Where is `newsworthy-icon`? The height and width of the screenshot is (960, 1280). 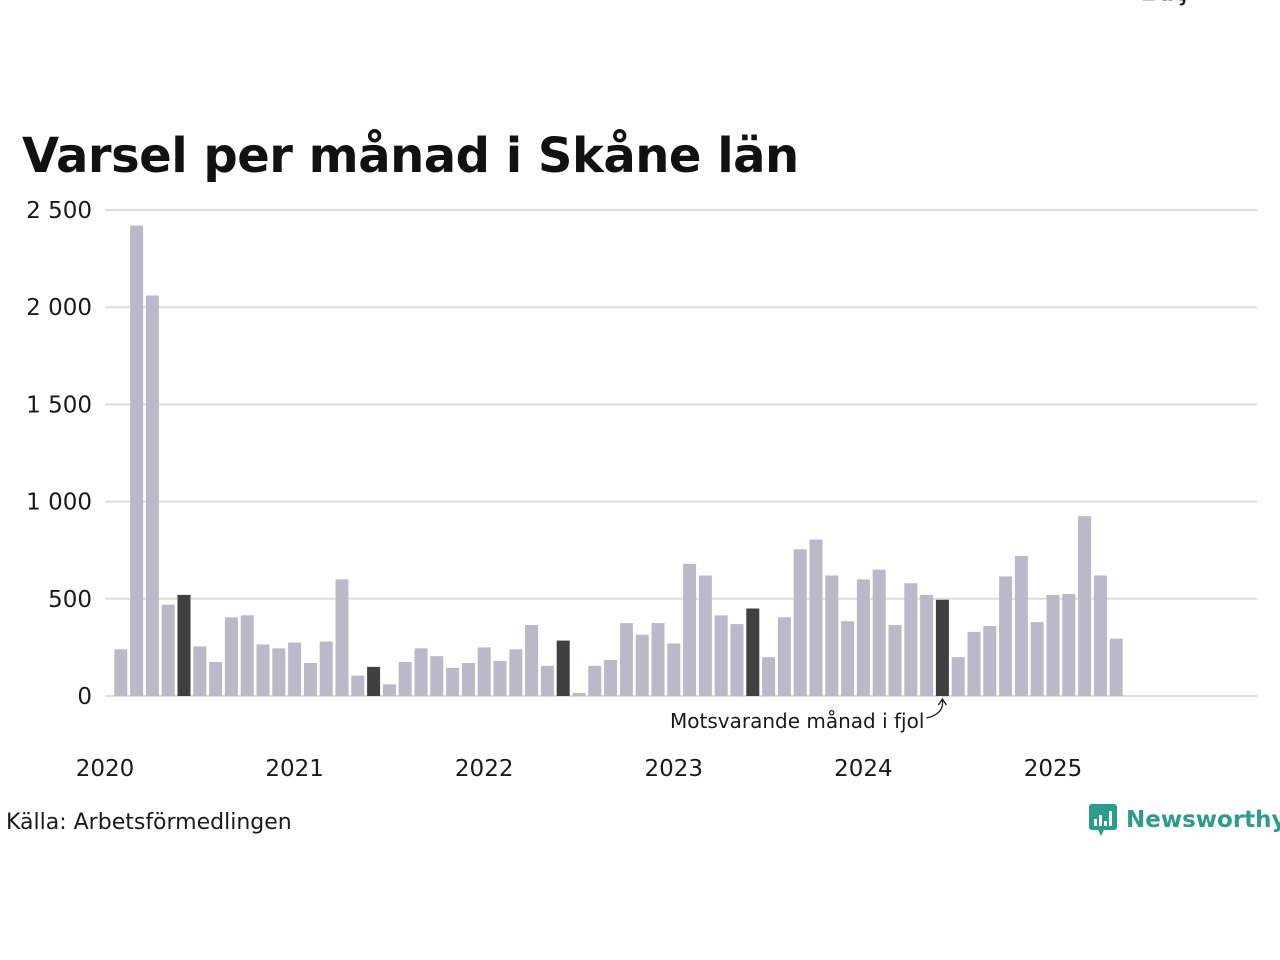 newsworthy-icon is located at coordinates (1103, 820).